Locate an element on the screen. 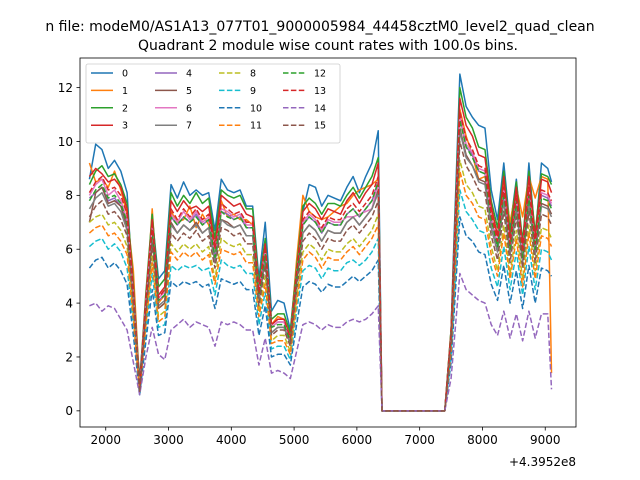 This screenshot has width=640, height=480. legend-label-11: 11 is located at coordinates (256, 126).